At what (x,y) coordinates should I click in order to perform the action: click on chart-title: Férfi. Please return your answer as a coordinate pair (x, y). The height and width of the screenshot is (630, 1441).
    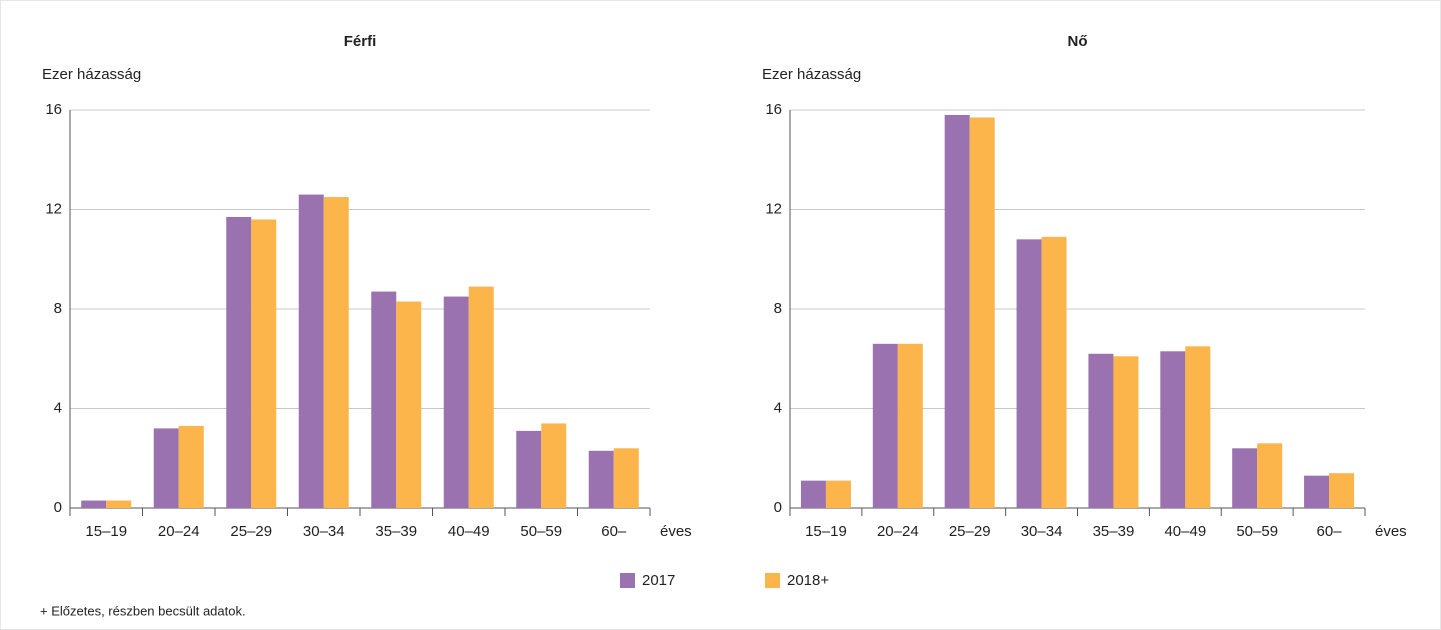
    Looking at the image, I should click on (360, 41).